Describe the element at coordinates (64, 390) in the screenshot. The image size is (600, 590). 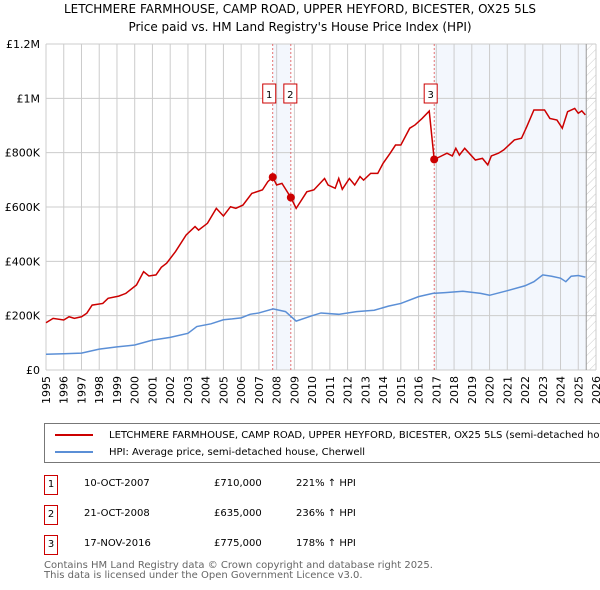
I see `x-tick-label: 1996` at that location.